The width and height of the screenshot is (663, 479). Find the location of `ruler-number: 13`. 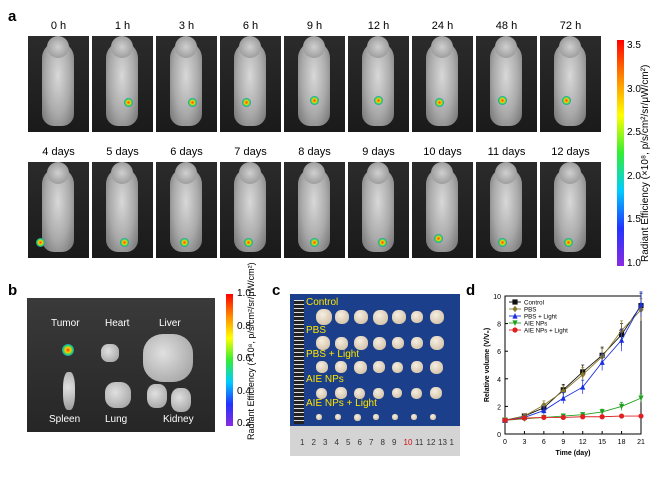

ruler-number: 13 is located at coordinates (442, 442).